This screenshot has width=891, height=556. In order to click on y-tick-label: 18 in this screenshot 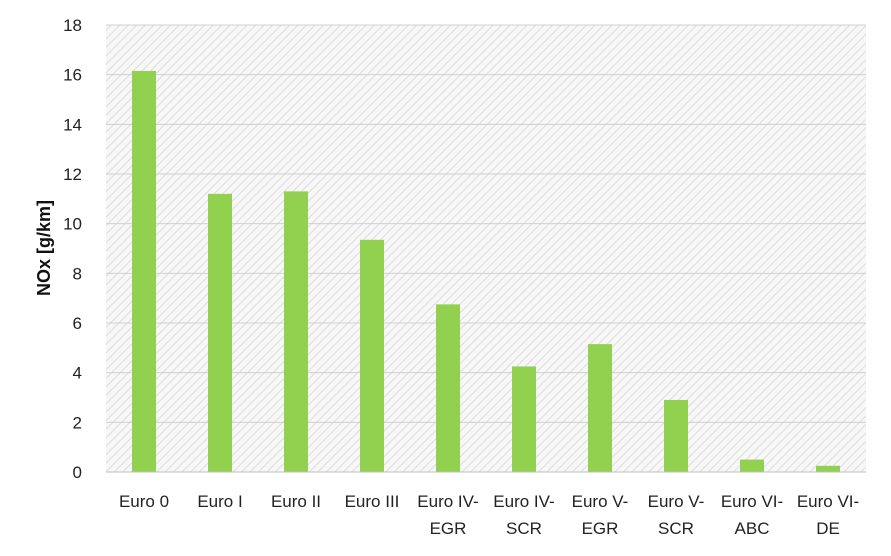, I will do `click(72, 25)`.